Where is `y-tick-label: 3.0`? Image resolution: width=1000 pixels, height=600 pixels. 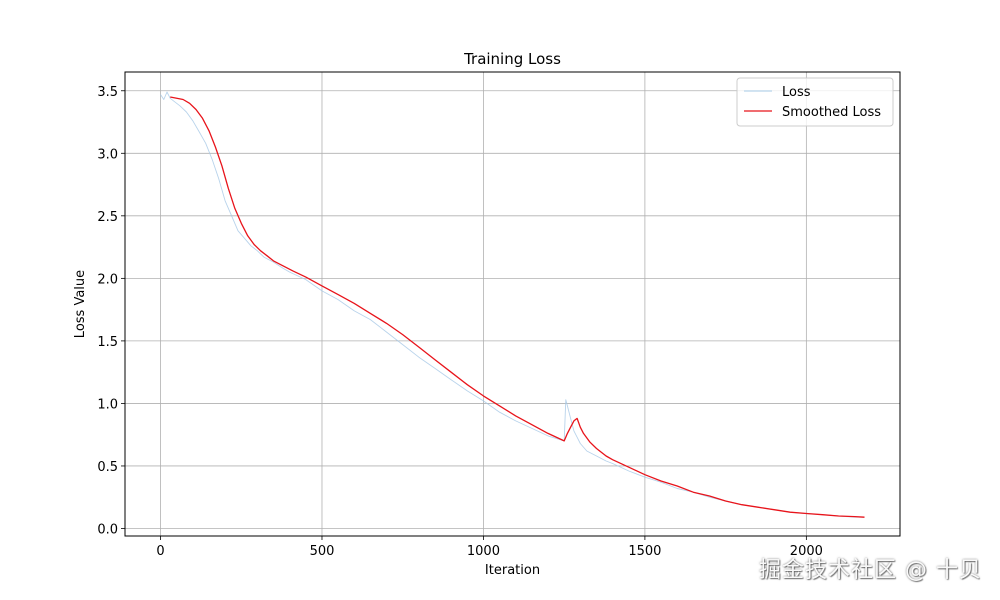
y-tick-label: 3.0 is located at coordinates (107, 154).